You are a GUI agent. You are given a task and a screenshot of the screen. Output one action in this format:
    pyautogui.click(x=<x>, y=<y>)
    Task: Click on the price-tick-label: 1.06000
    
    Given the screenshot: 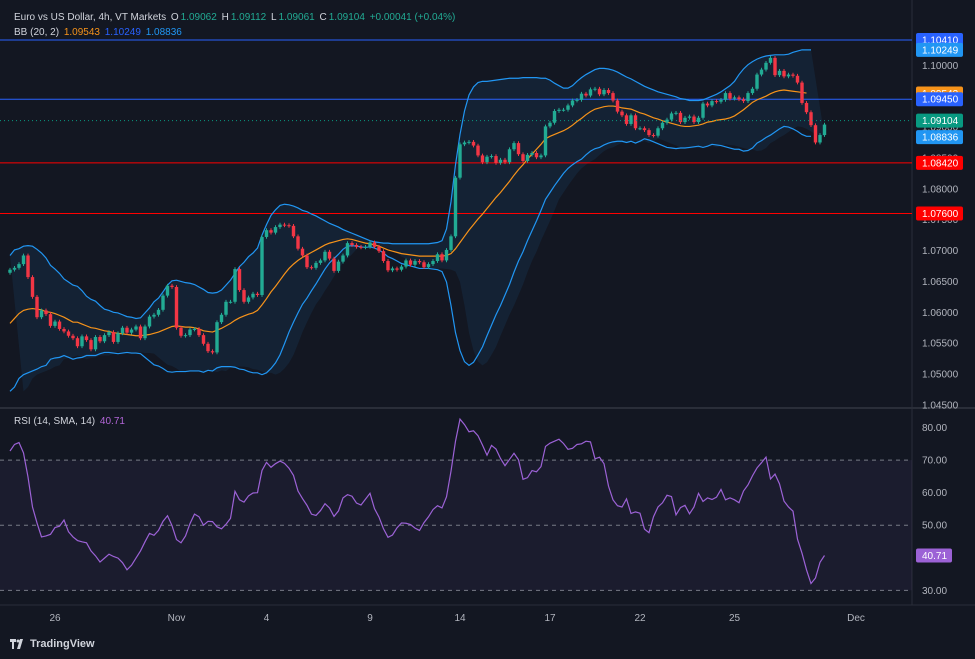 What is the action you would take?
    pyautogui.click(x=940, y=313)
    